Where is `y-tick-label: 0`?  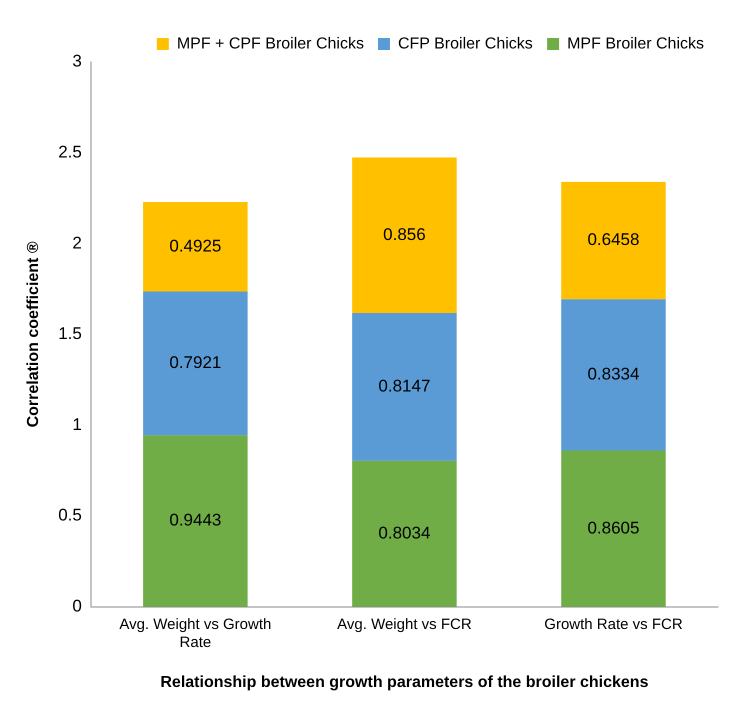 y-tick-label: 0 is located at coordinates (77, 606).